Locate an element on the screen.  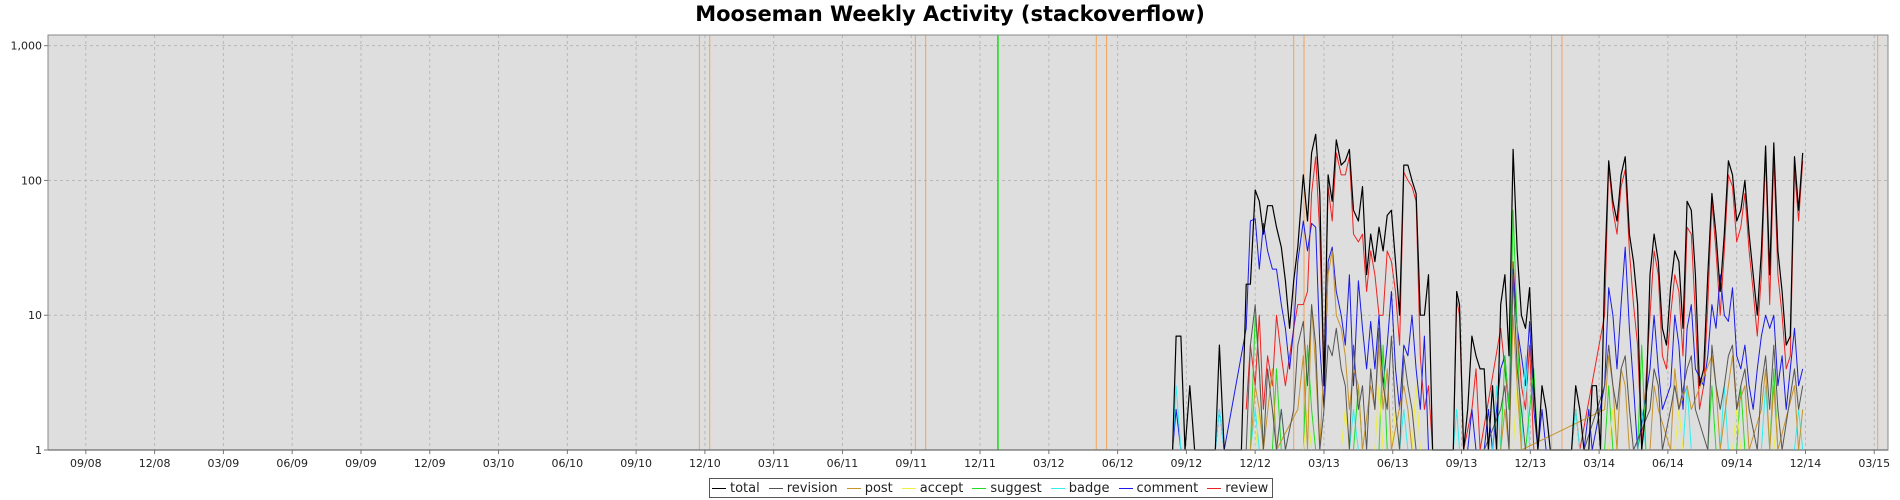
legend-label: badge is located at coordinates (1089, 488).